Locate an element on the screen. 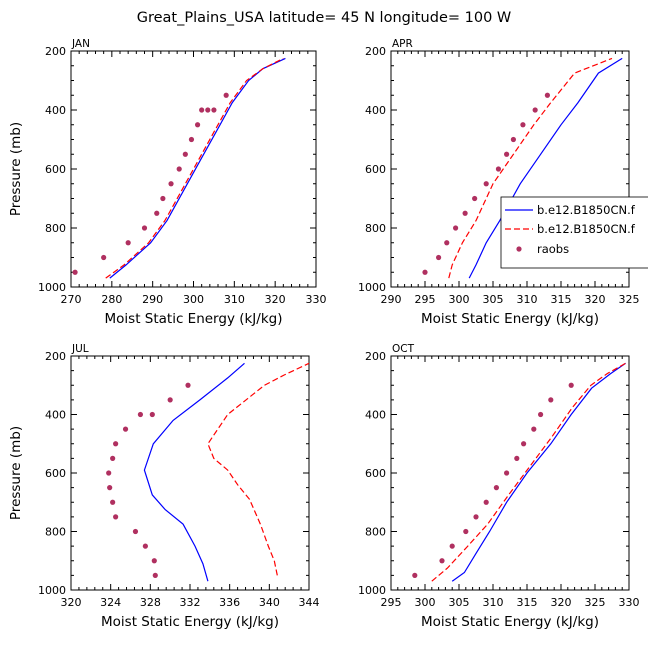  legend-box is located at coordinates (574, 232).